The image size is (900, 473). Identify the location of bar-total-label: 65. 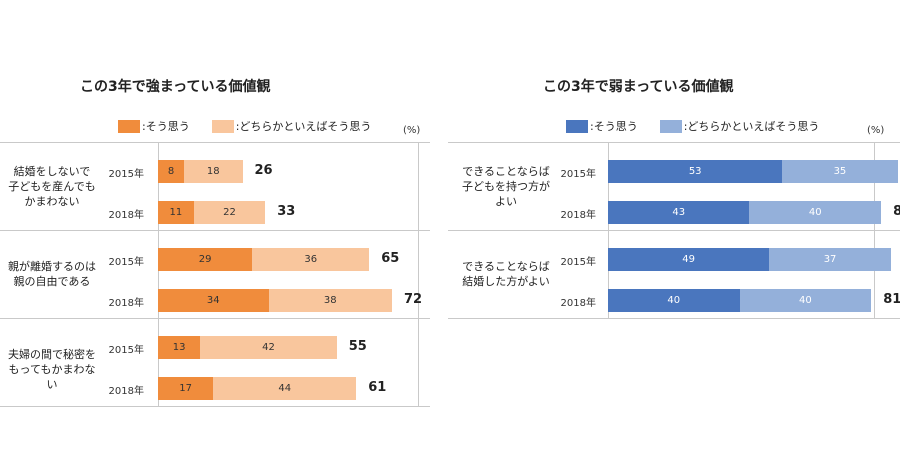
(390, 258).